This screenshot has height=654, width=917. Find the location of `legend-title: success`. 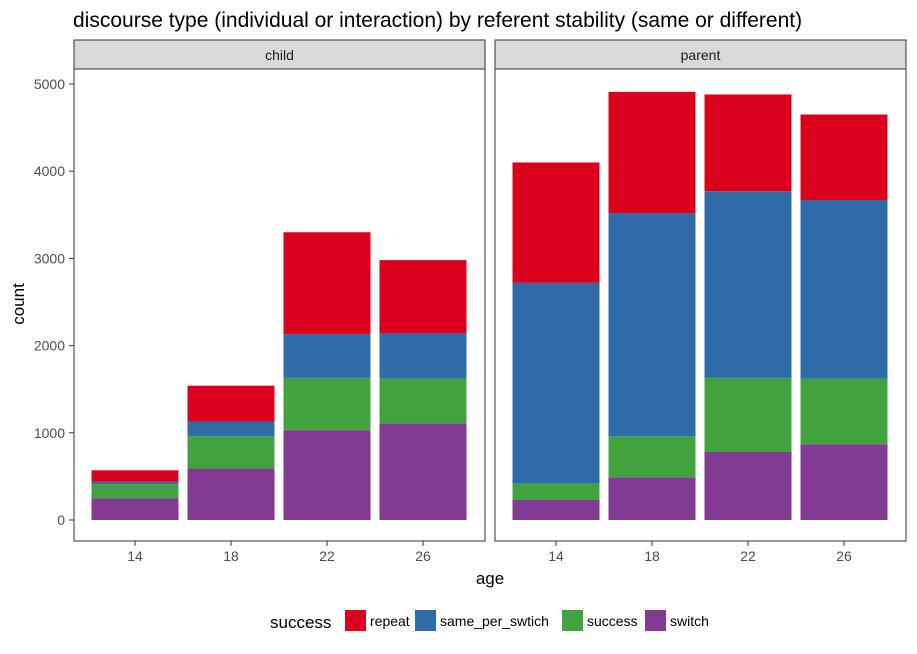

legend-title: success is located at coordinates (300, 622).